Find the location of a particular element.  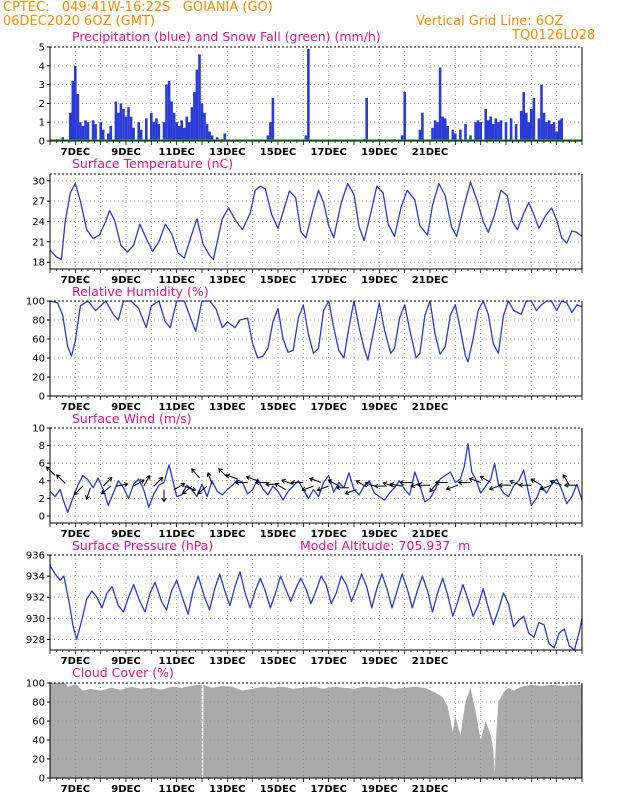

header-date: 06DEC2020 6OZ (GMT) is located at coordinates (79, 21).